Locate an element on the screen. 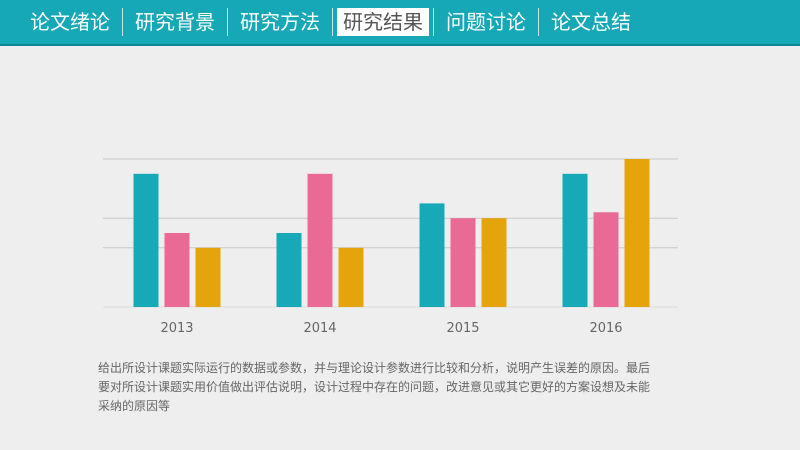 This screenshot has width=800, height=450. top-navigation: 论文绪论 研究背景 研究方法 研究结果 问题讨论 论文总结 is located at coordinates (400, 22).